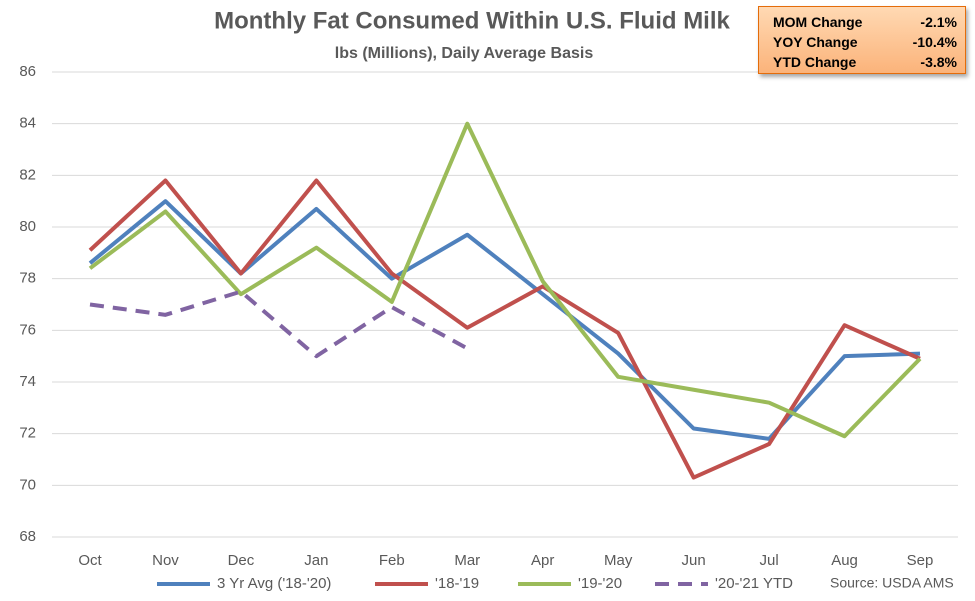  I want to click on x-tick-label: Aug, so click(844, 560).